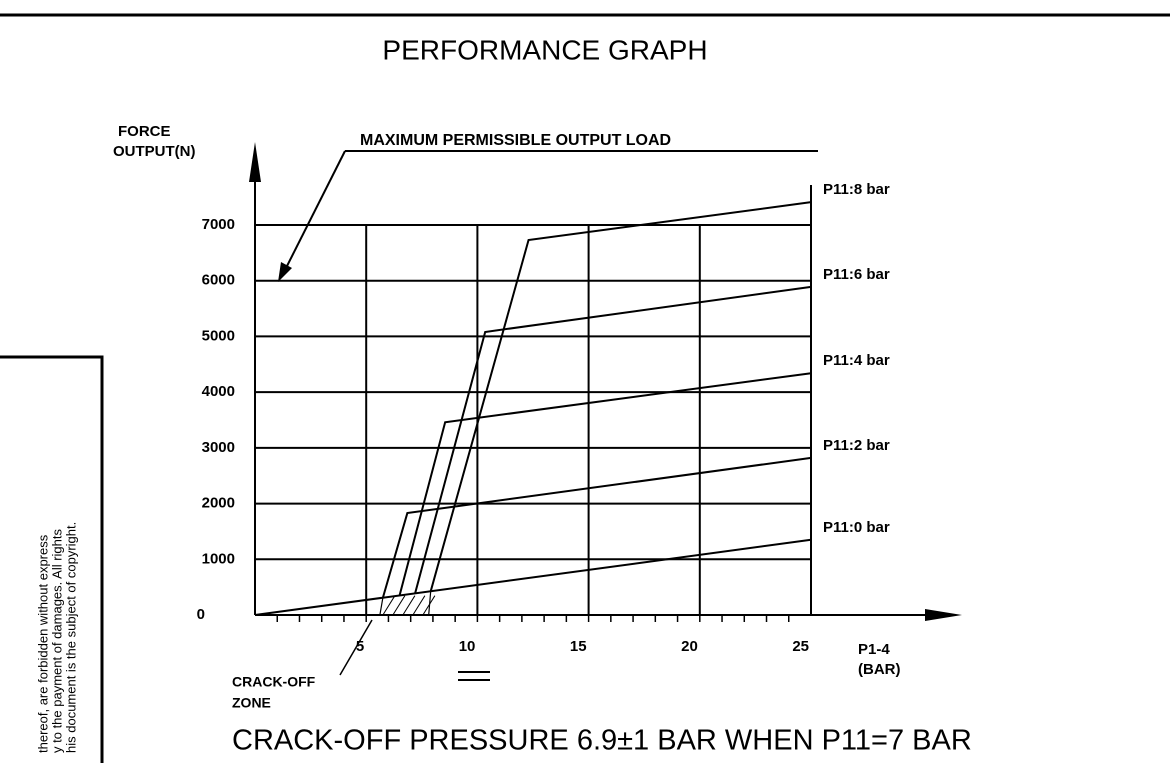 The width and height of the screenshot is (1170, 763). I want to click on annotation-line, so click(356, 647).